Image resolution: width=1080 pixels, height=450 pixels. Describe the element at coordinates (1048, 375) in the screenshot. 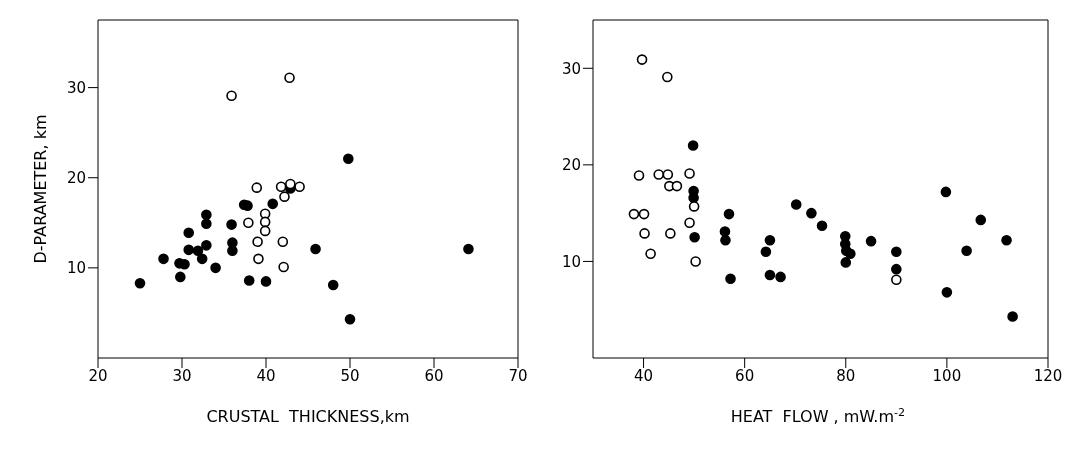

I see `x-tick-label: 120` at that location.